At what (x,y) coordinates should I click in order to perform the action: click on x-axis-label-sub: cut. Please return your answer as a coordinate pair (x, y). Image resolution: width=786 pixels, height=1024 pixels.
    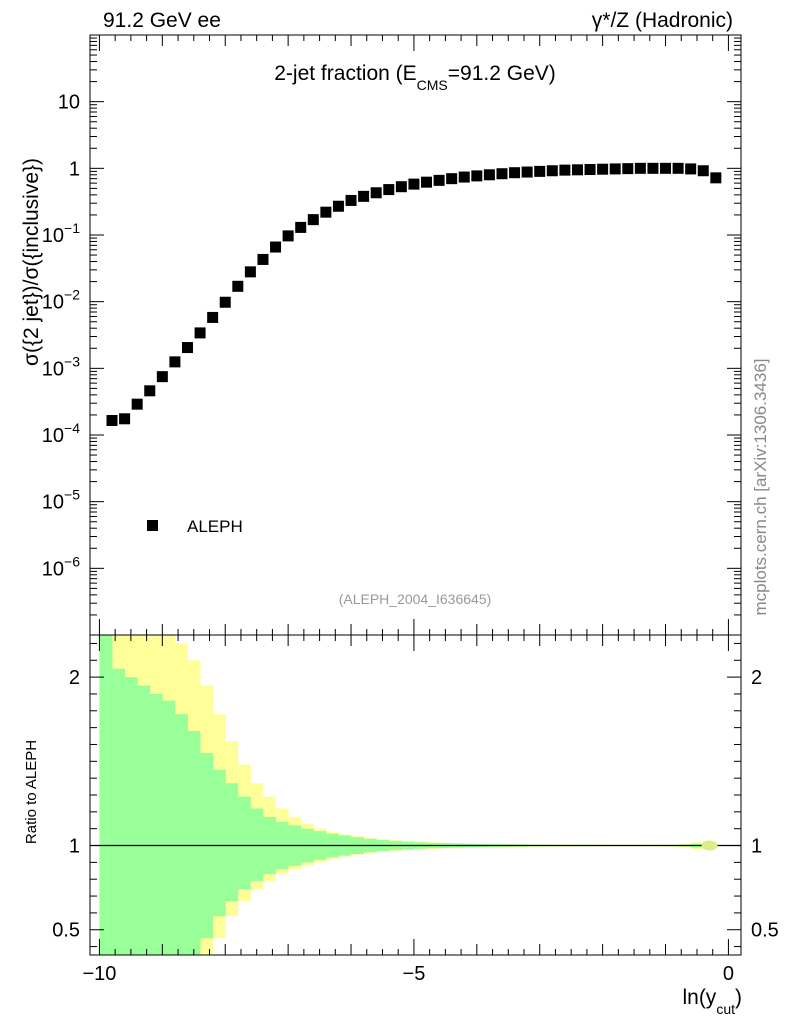
    Looking at the image, I should click on (725, 1009).